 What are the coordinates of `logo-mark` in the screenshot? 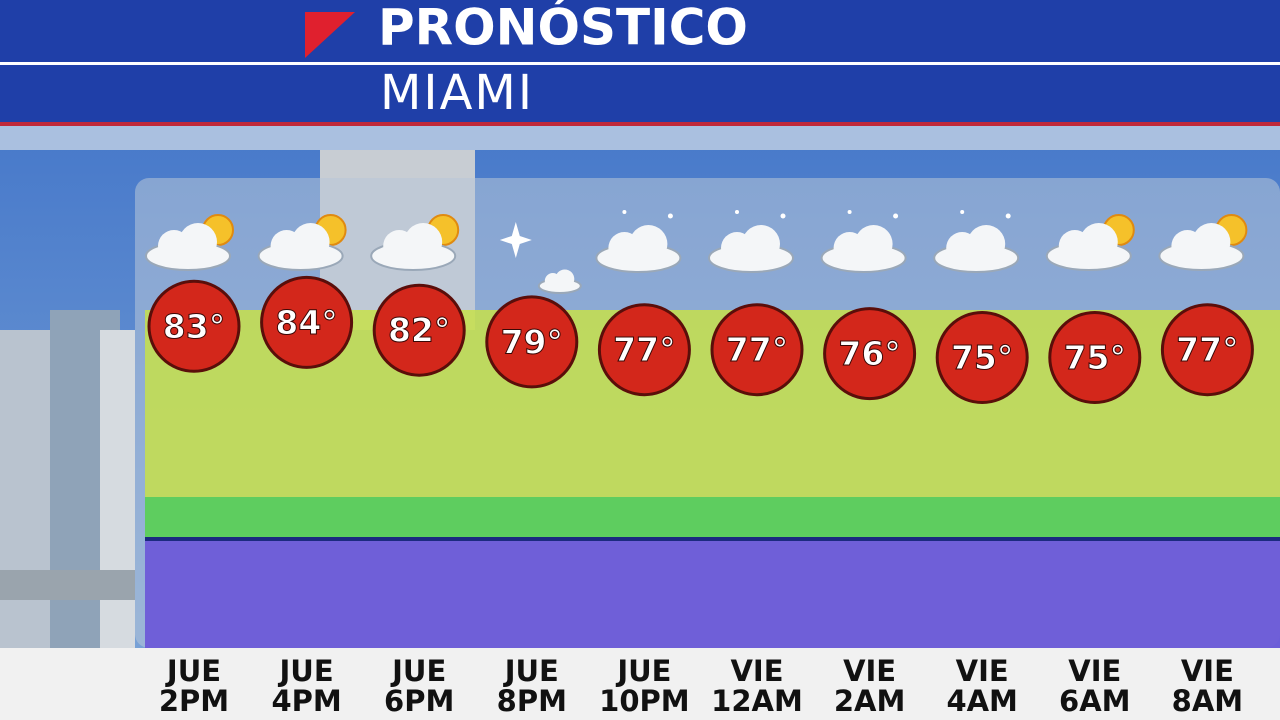 It's located at (330, 35).